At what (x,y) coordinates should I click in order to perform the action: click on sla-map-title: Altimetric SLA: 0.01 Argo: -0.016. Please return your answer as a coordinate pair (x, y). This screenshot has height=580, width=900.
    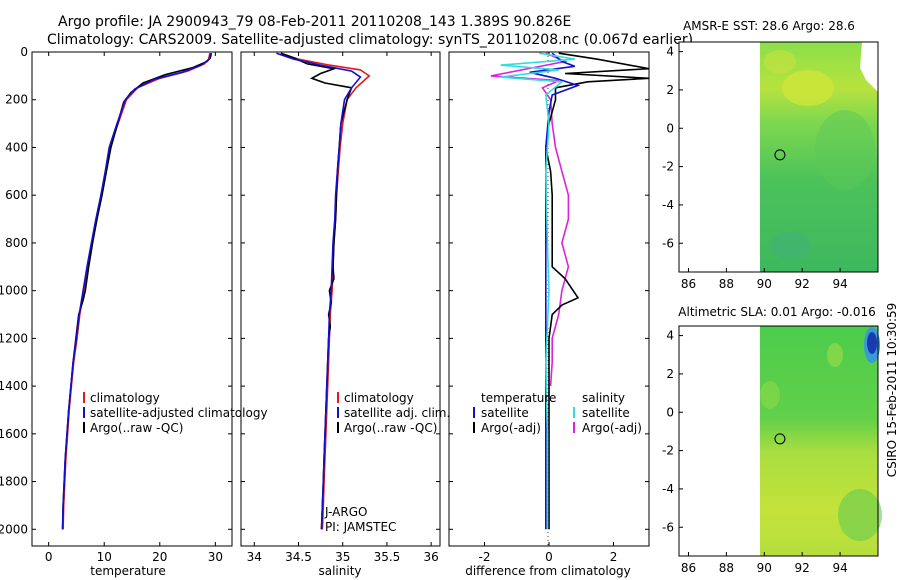
    Looking at the image, I should click on (776, 312).